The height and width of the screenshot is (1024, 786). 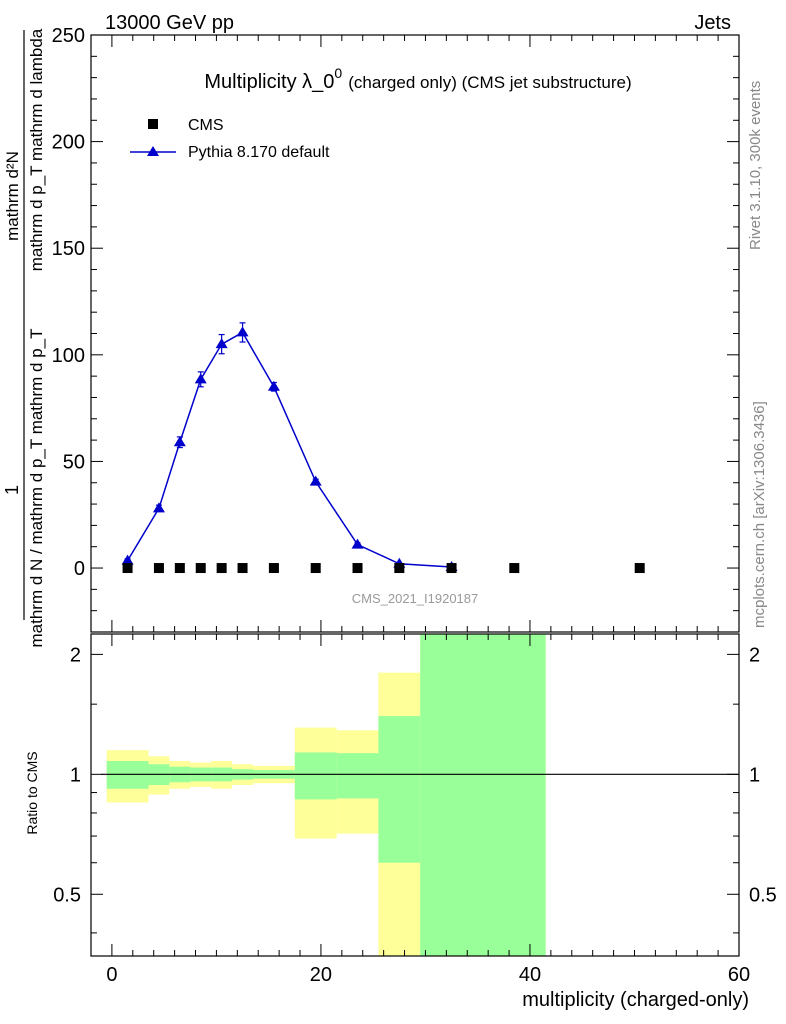 What do you see at coordinates (269, 82) in the screenshot?
I see `chart-title-main: Multiplicity λ_0` at bounding box center [269, 82].